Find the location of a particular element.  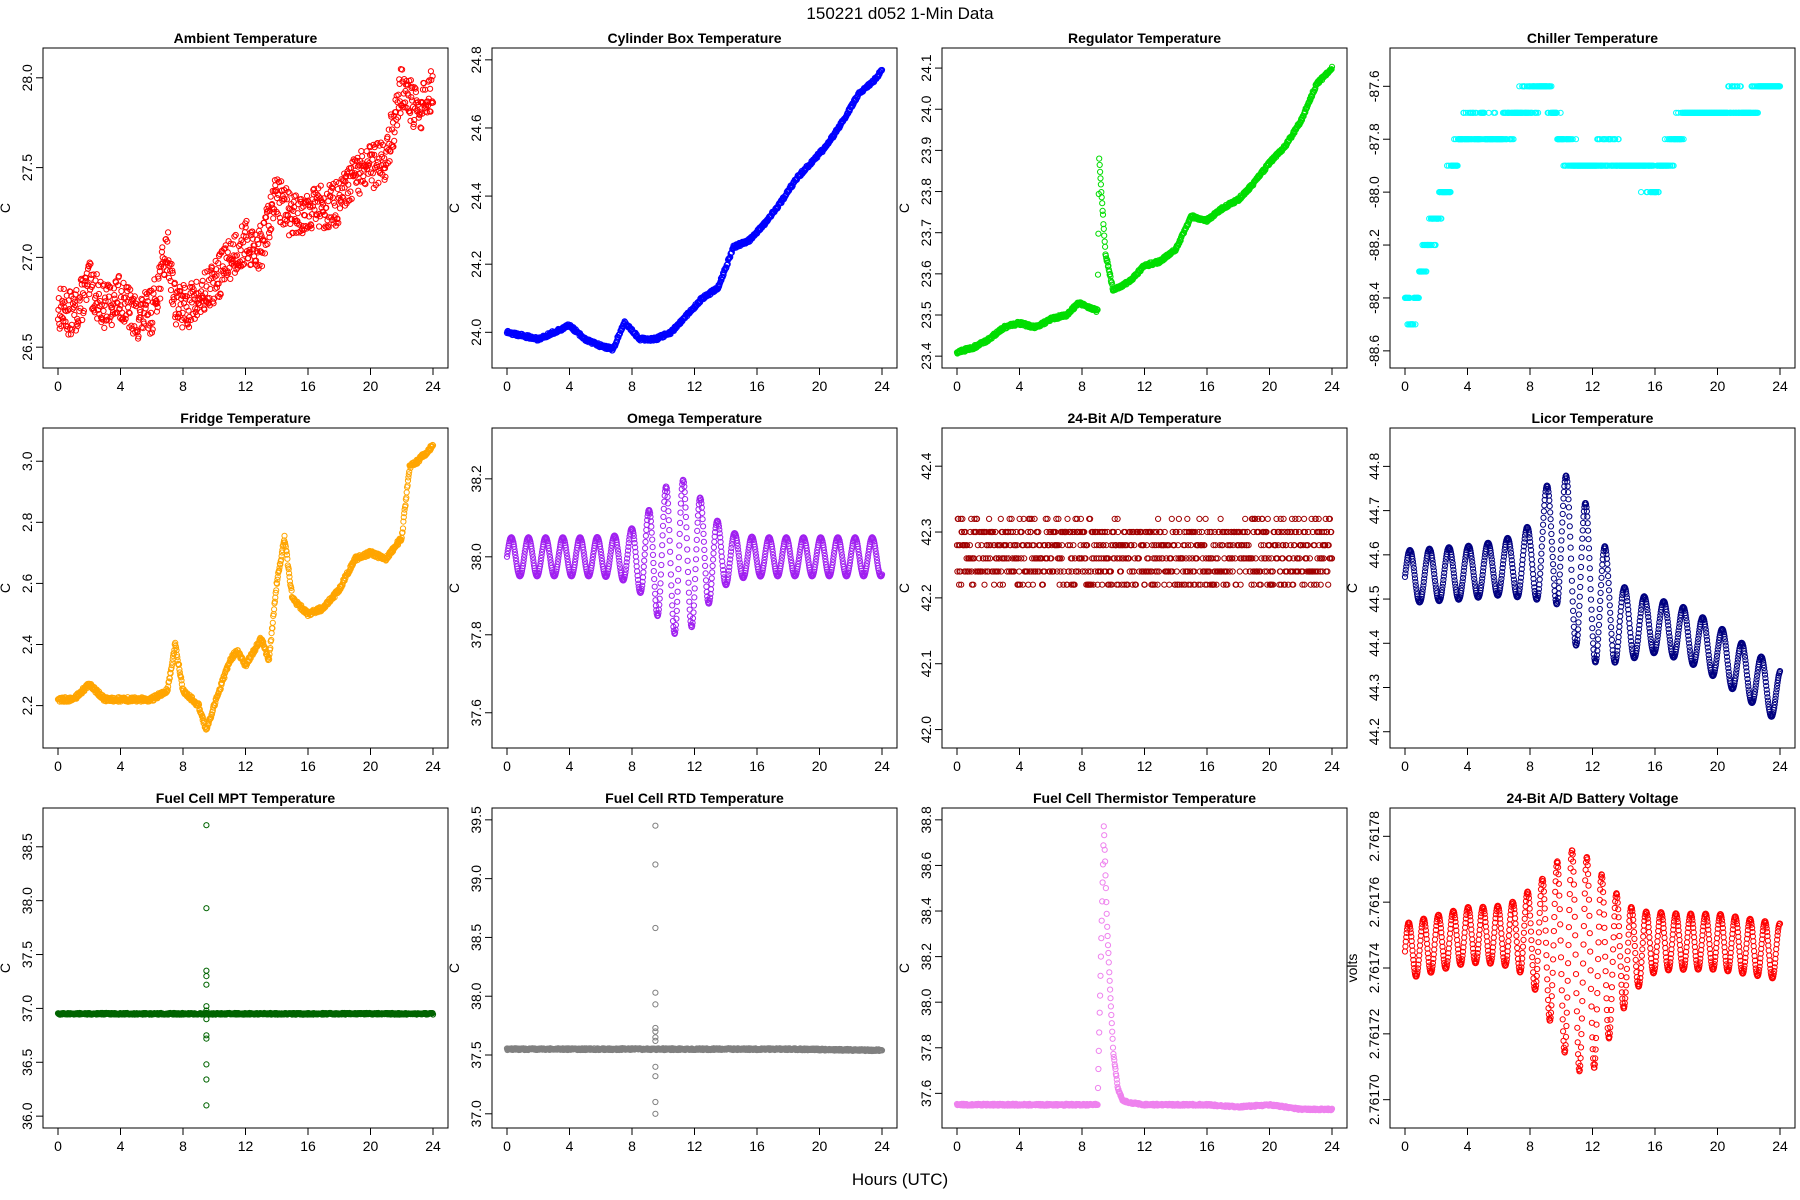

y-tick-label: 27.0 is located at coordinates (27, 257).